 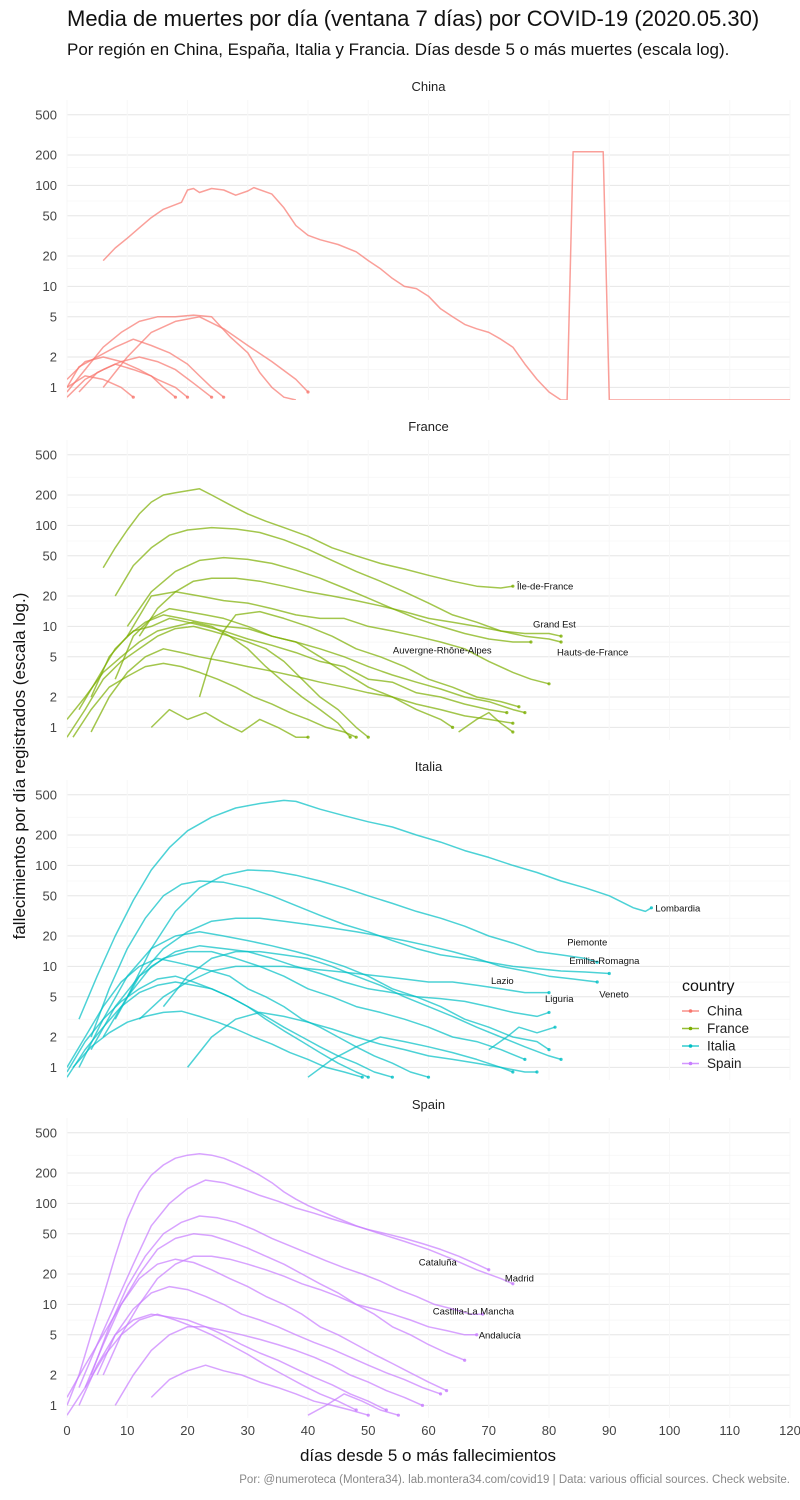 I want to click on region-label: Hauts-de-France, so click(x=592, y=653).